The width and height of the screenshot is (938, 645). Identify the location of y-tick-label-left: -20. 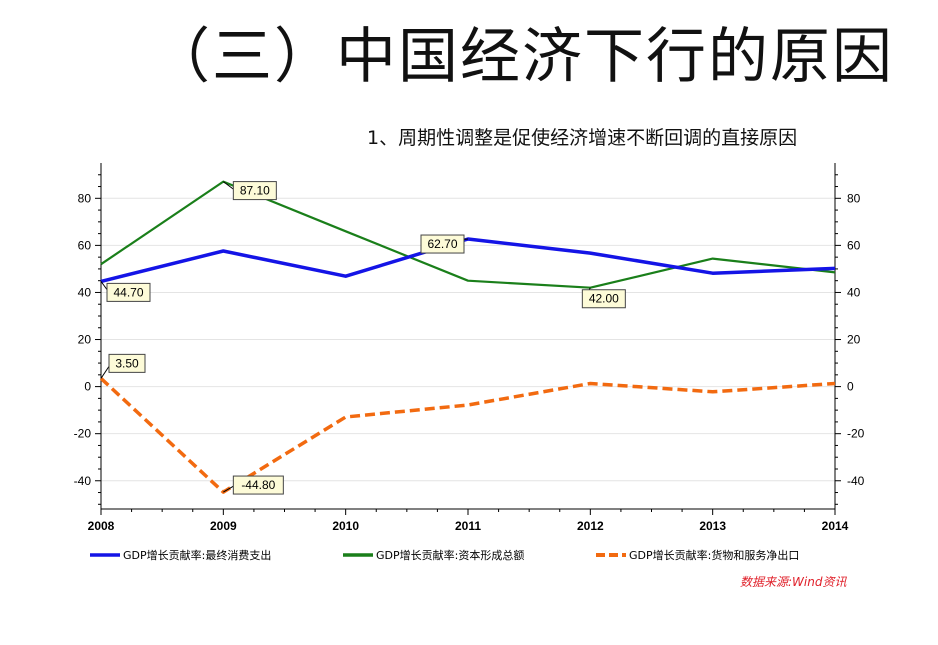
(83, 434).